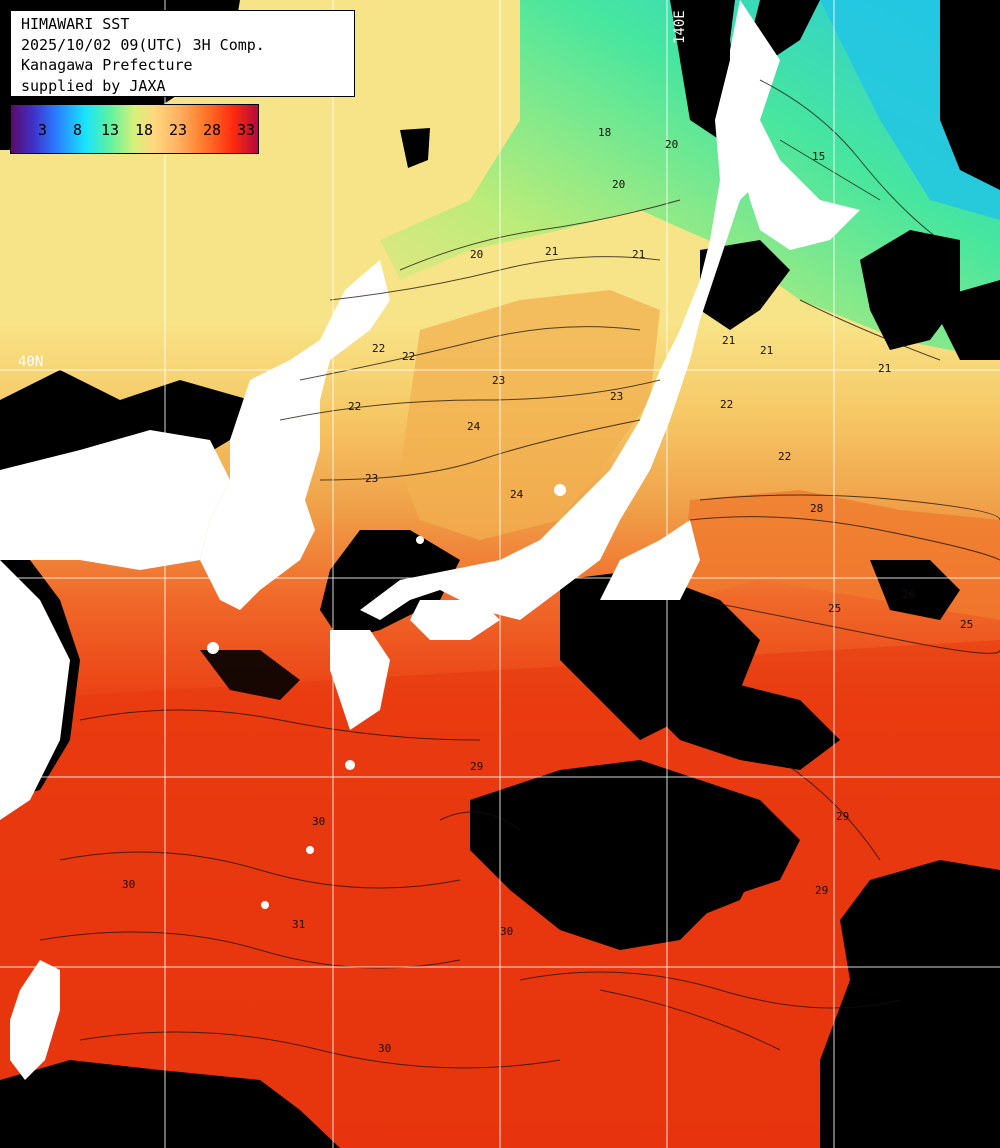  What do you see at coordinates (816, 508) in the screenshot?
I see `contour-label: 28` at bounding box center [816, 508].